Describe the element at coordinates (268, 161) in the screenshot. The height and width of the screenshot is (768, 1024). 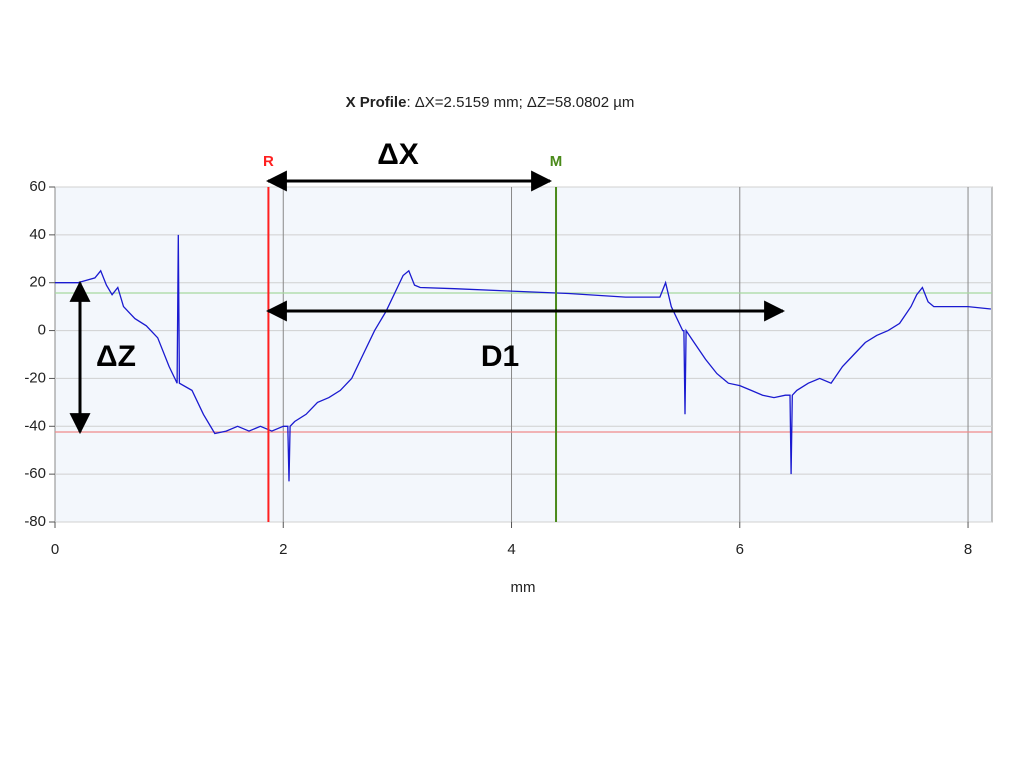
I see `cursor-label: R` at that location.